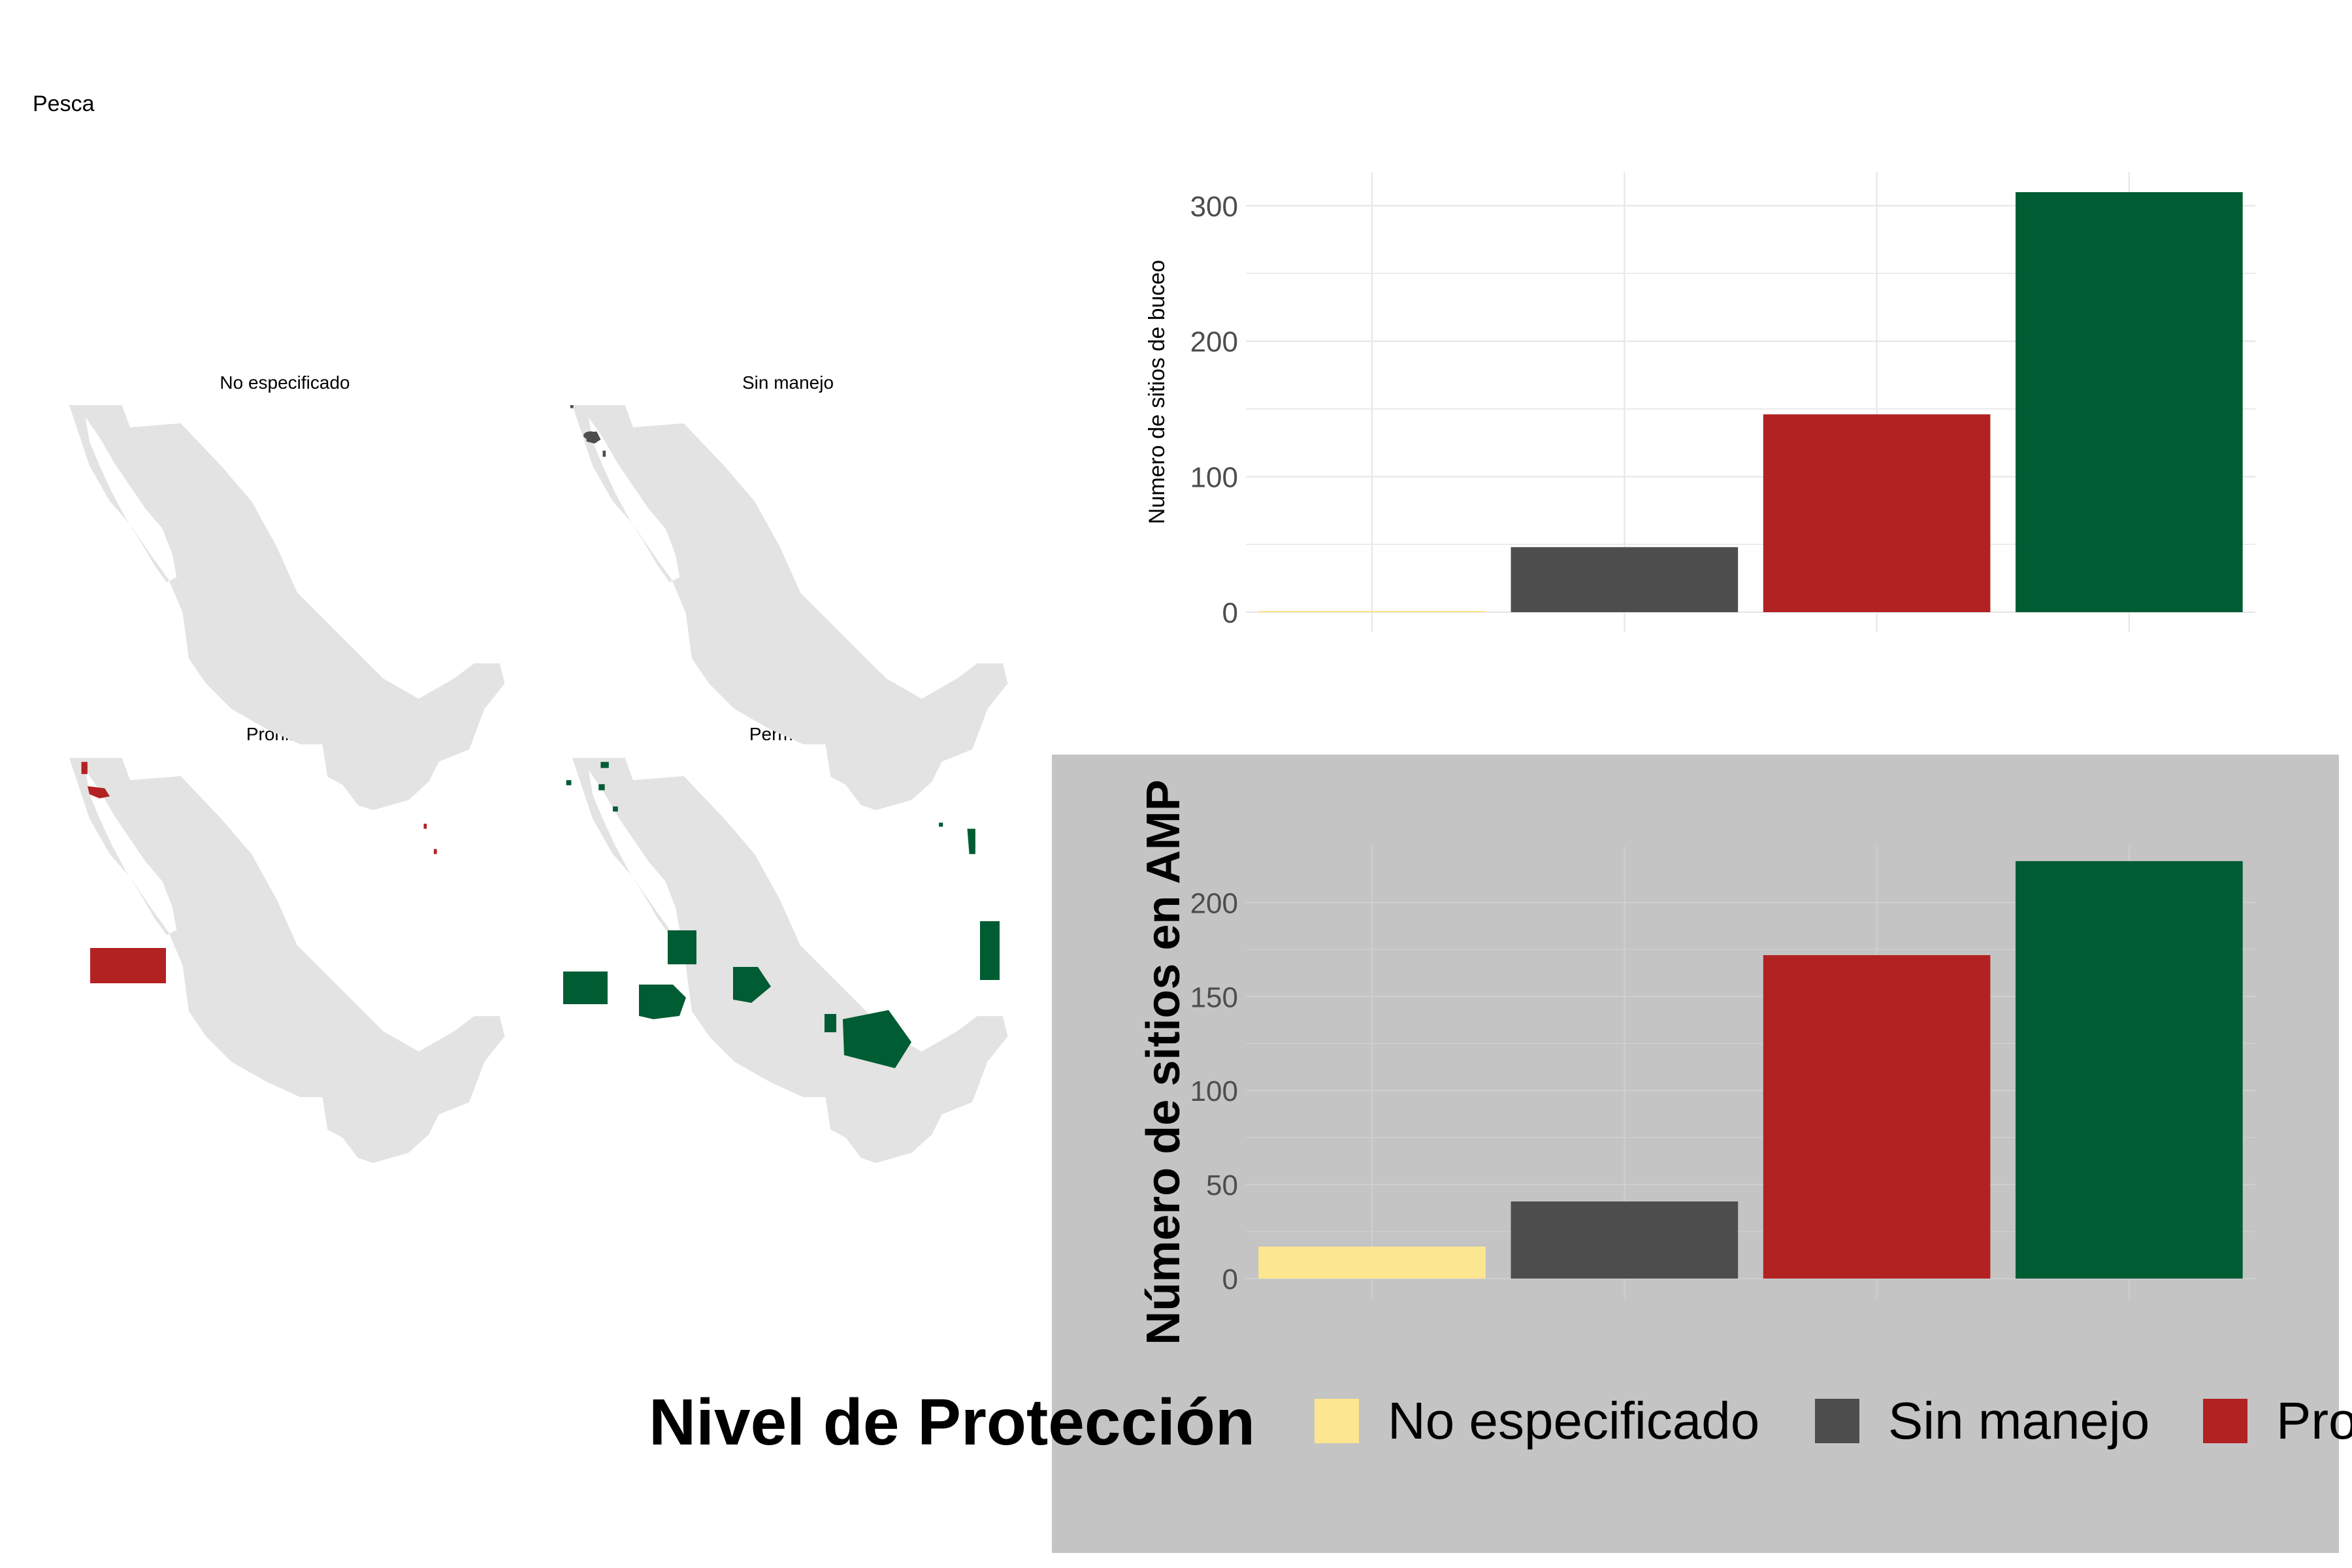  Describe the element at coordinates (1222, 1185) in the screenshot. I see `y-tick-label: 50` at that location.